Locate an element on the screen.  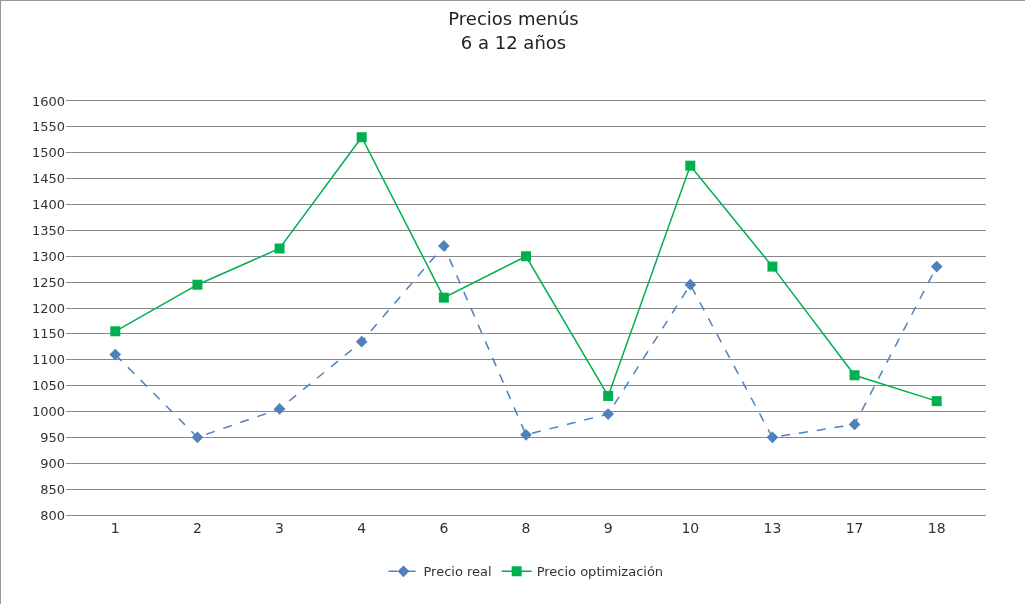
y-tick-label: 1550 is located at coordinates (48, 127).